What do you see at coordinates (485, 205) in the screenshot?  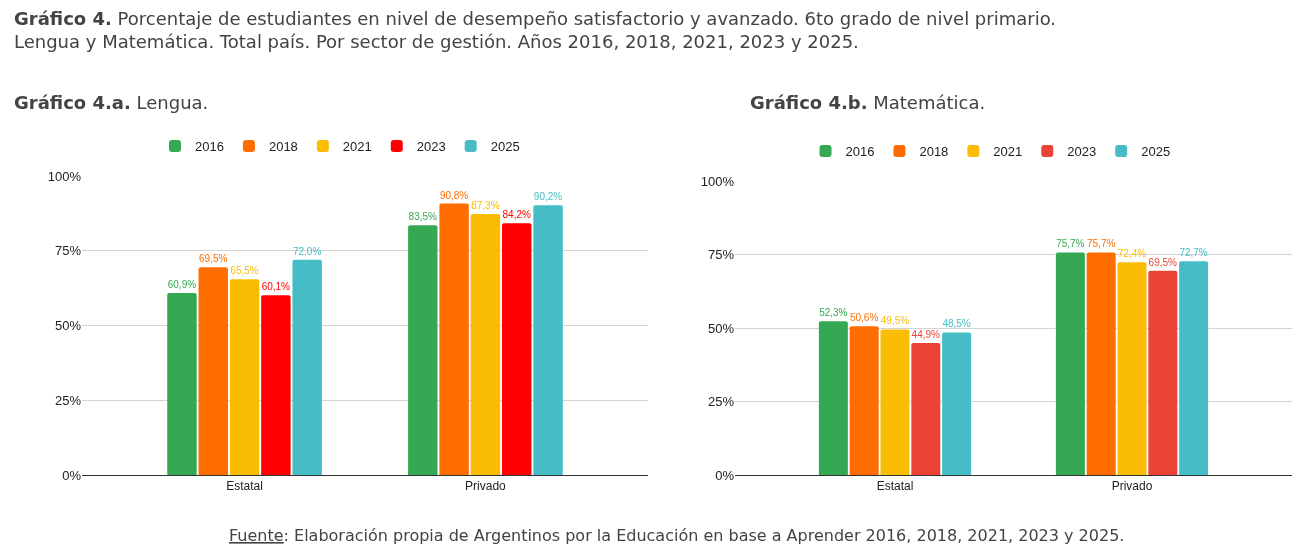 I see `data-label: 87,3%` at bounding box center [485, 205].